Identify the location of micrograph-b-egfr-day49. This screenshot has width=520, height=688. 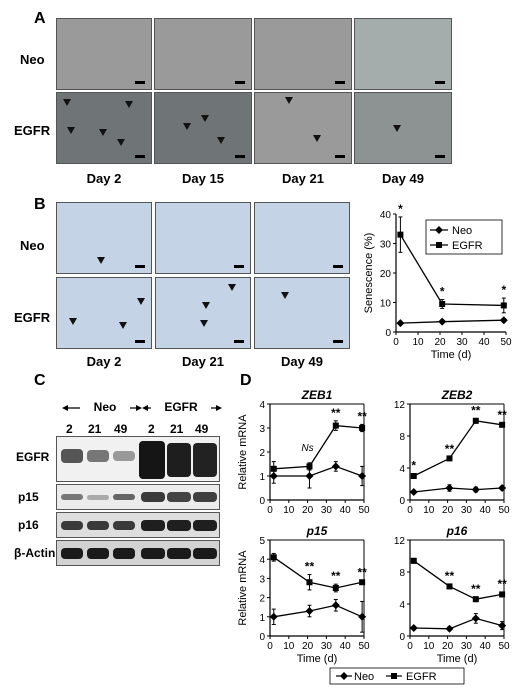
(302, 313).